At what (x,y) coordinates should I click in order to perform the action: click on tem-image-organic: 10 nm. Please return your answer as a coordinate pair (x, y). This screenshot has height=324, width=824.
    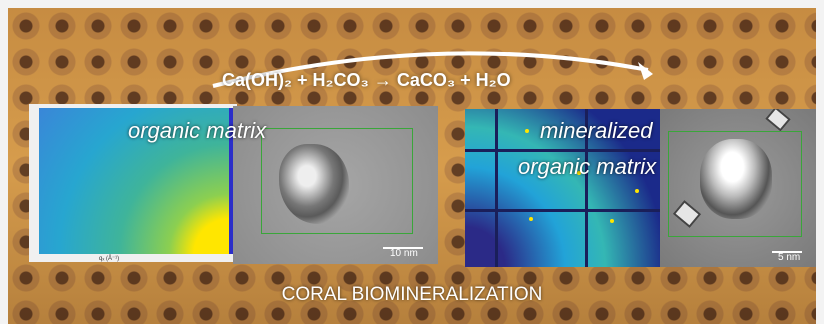
    Looking at the image, I should click on (335, 185).